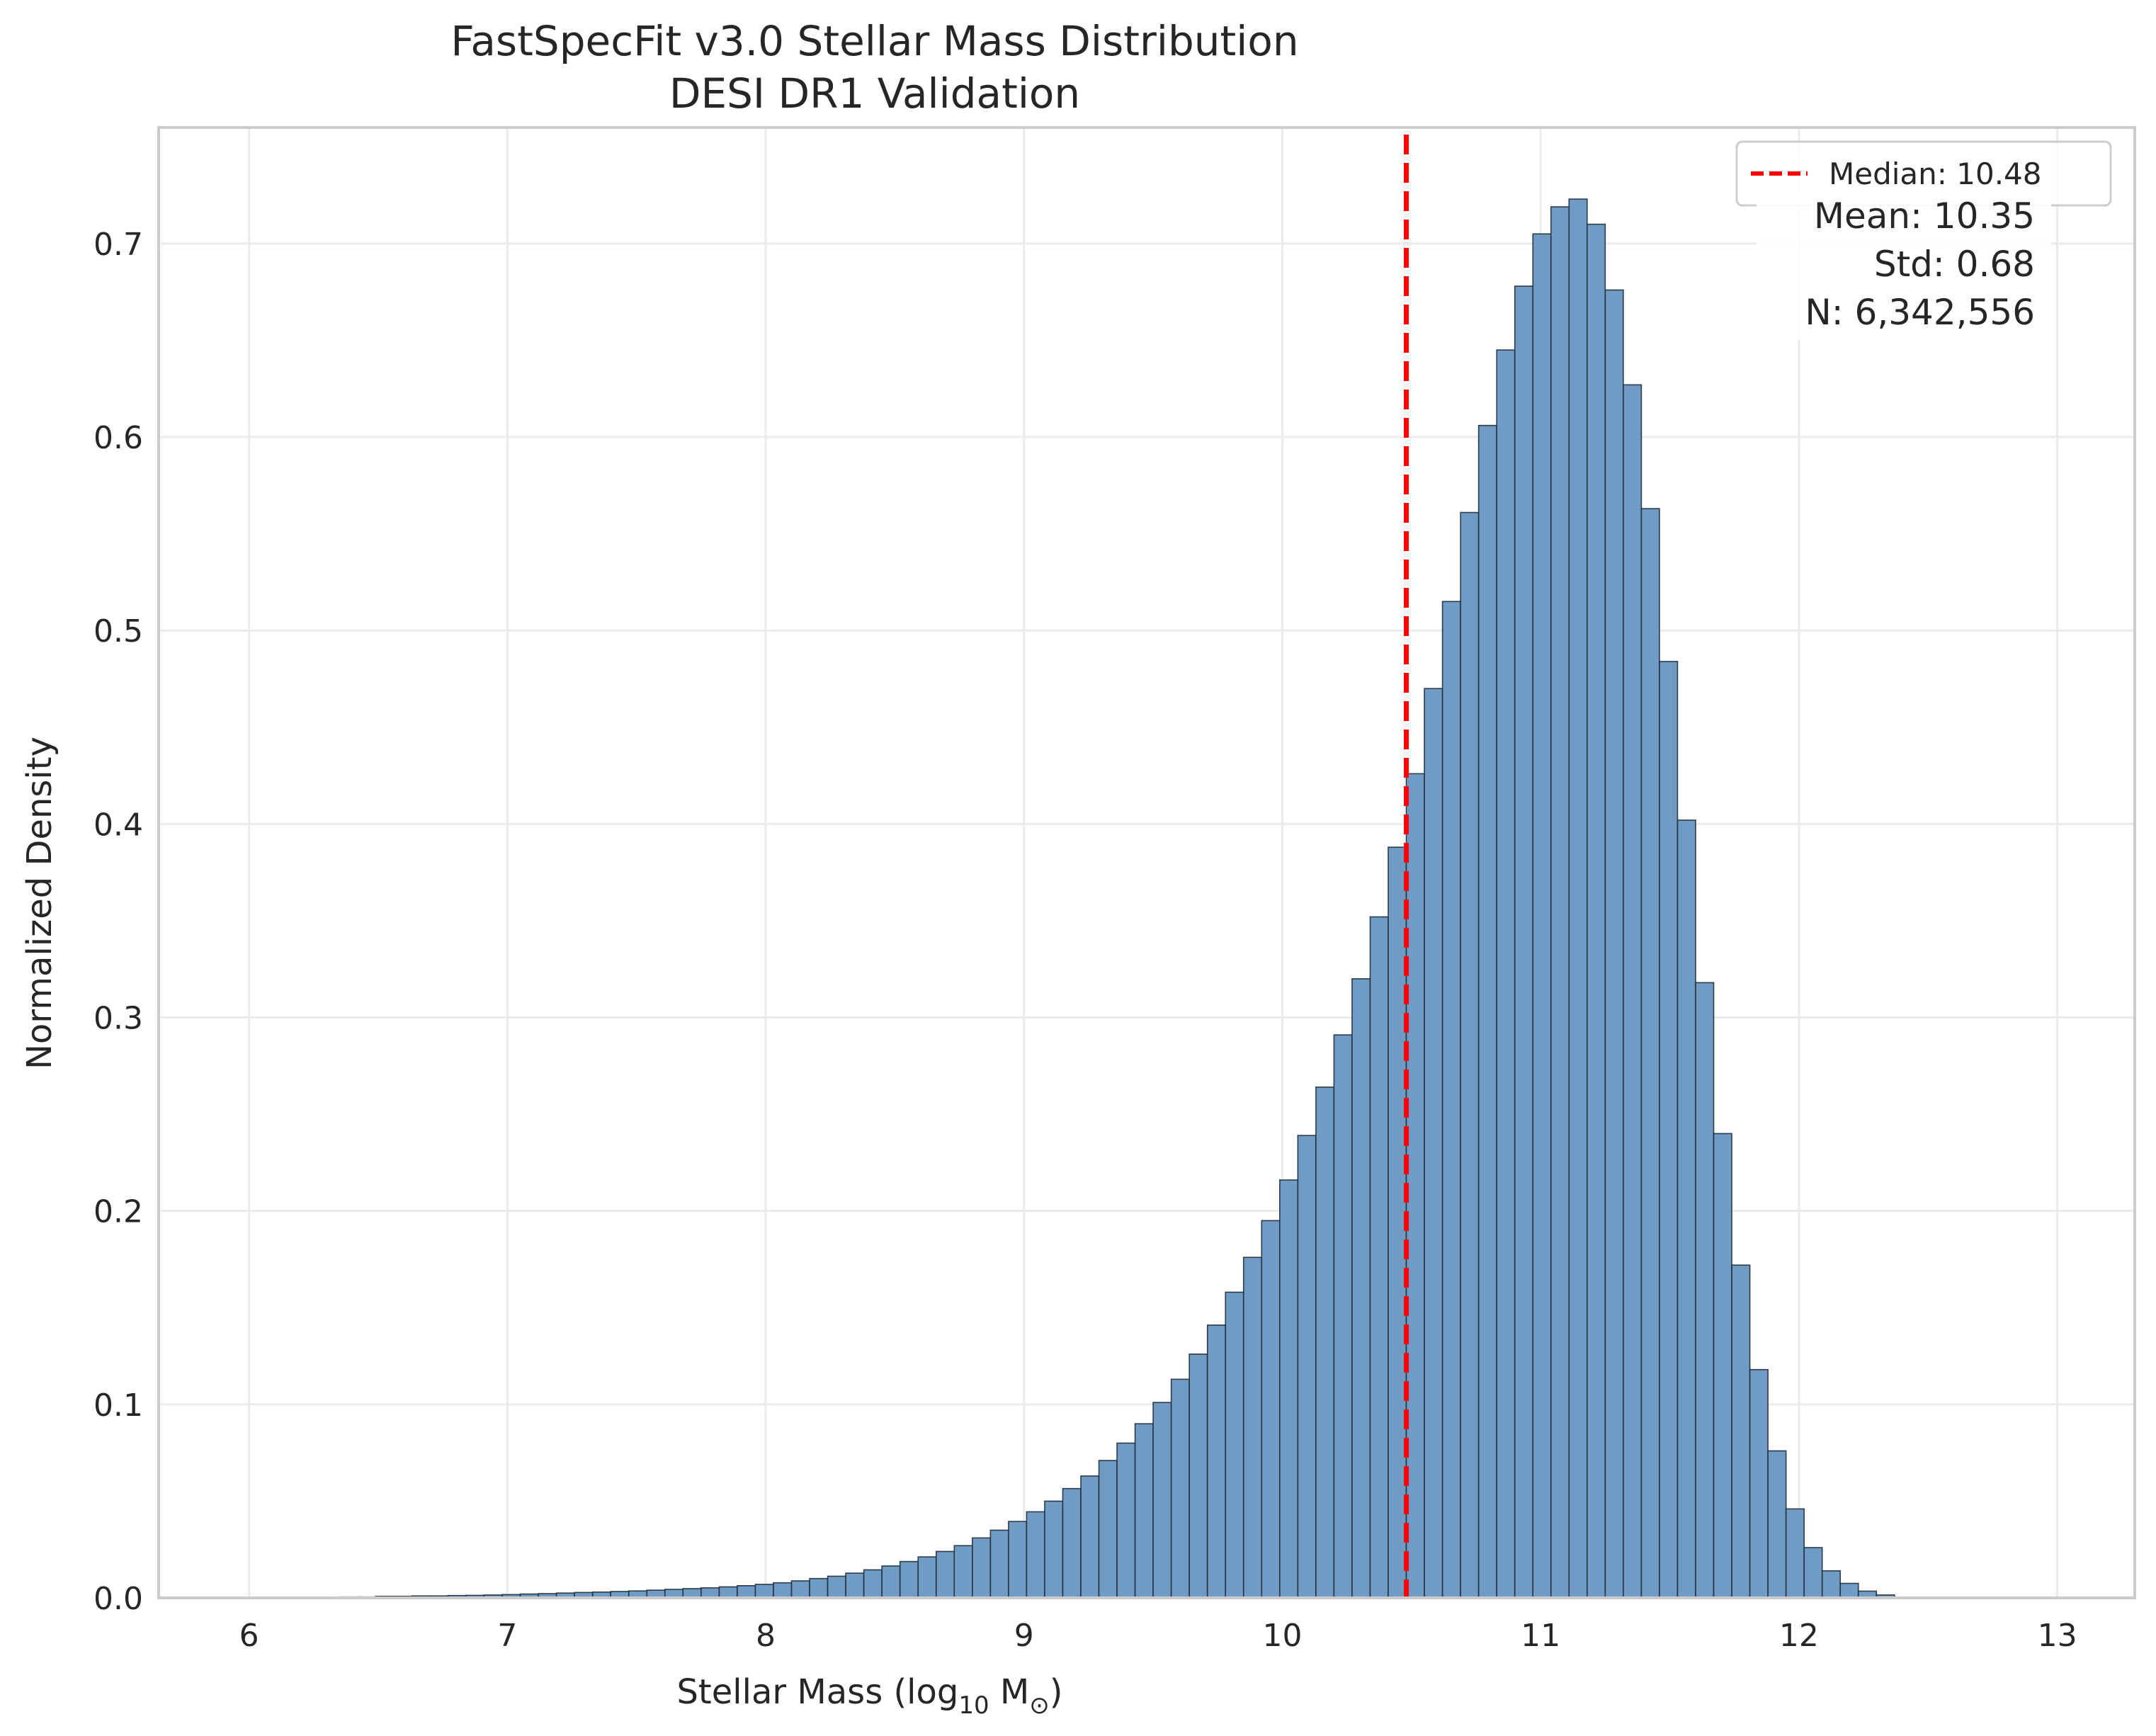 This screenshot has width=2156, height=1736. Describe the element at coordinates (507, 1636) in the screenshot. I see `x-tick-label: 7` at that location.